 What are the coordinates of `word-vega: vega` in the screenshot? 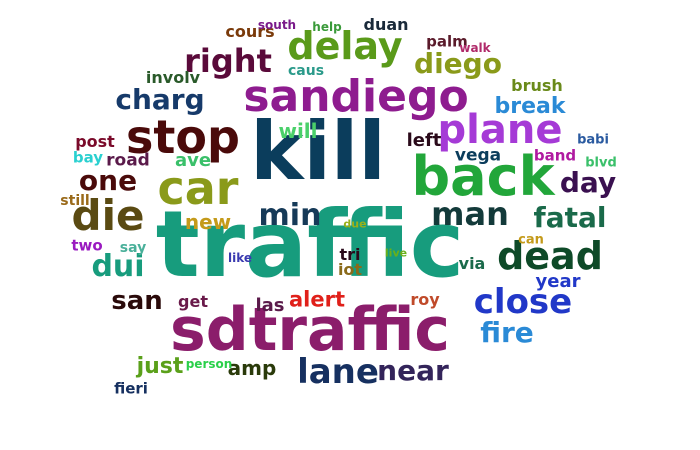 It's located at (478, 155).